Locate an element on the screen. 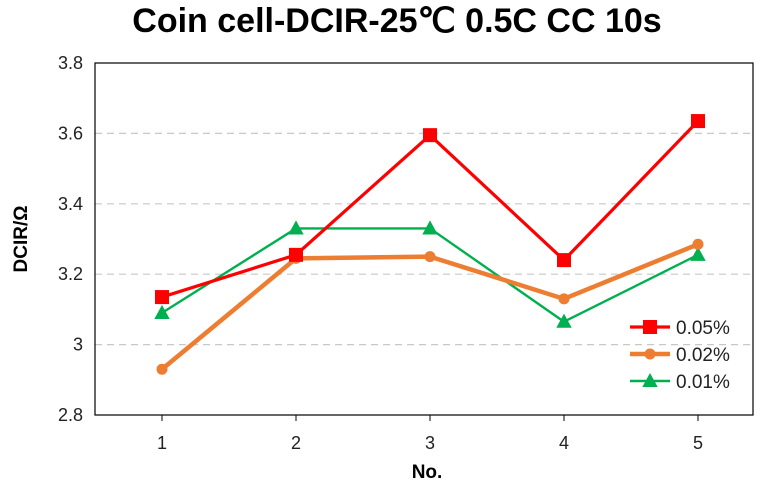 The width and height of the screenshot is (775, 490). y-axis-label: DCIR/Ω is located at coordinates (21, 239).